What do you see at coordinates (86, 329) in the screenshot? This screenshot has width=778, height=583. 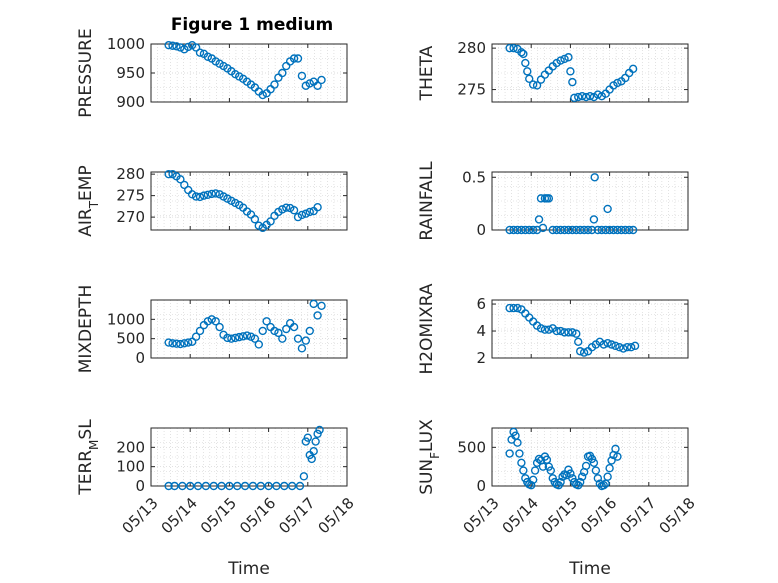 I see `y-axis-label: MIXDEPTH` at bounding box center [86, 329].